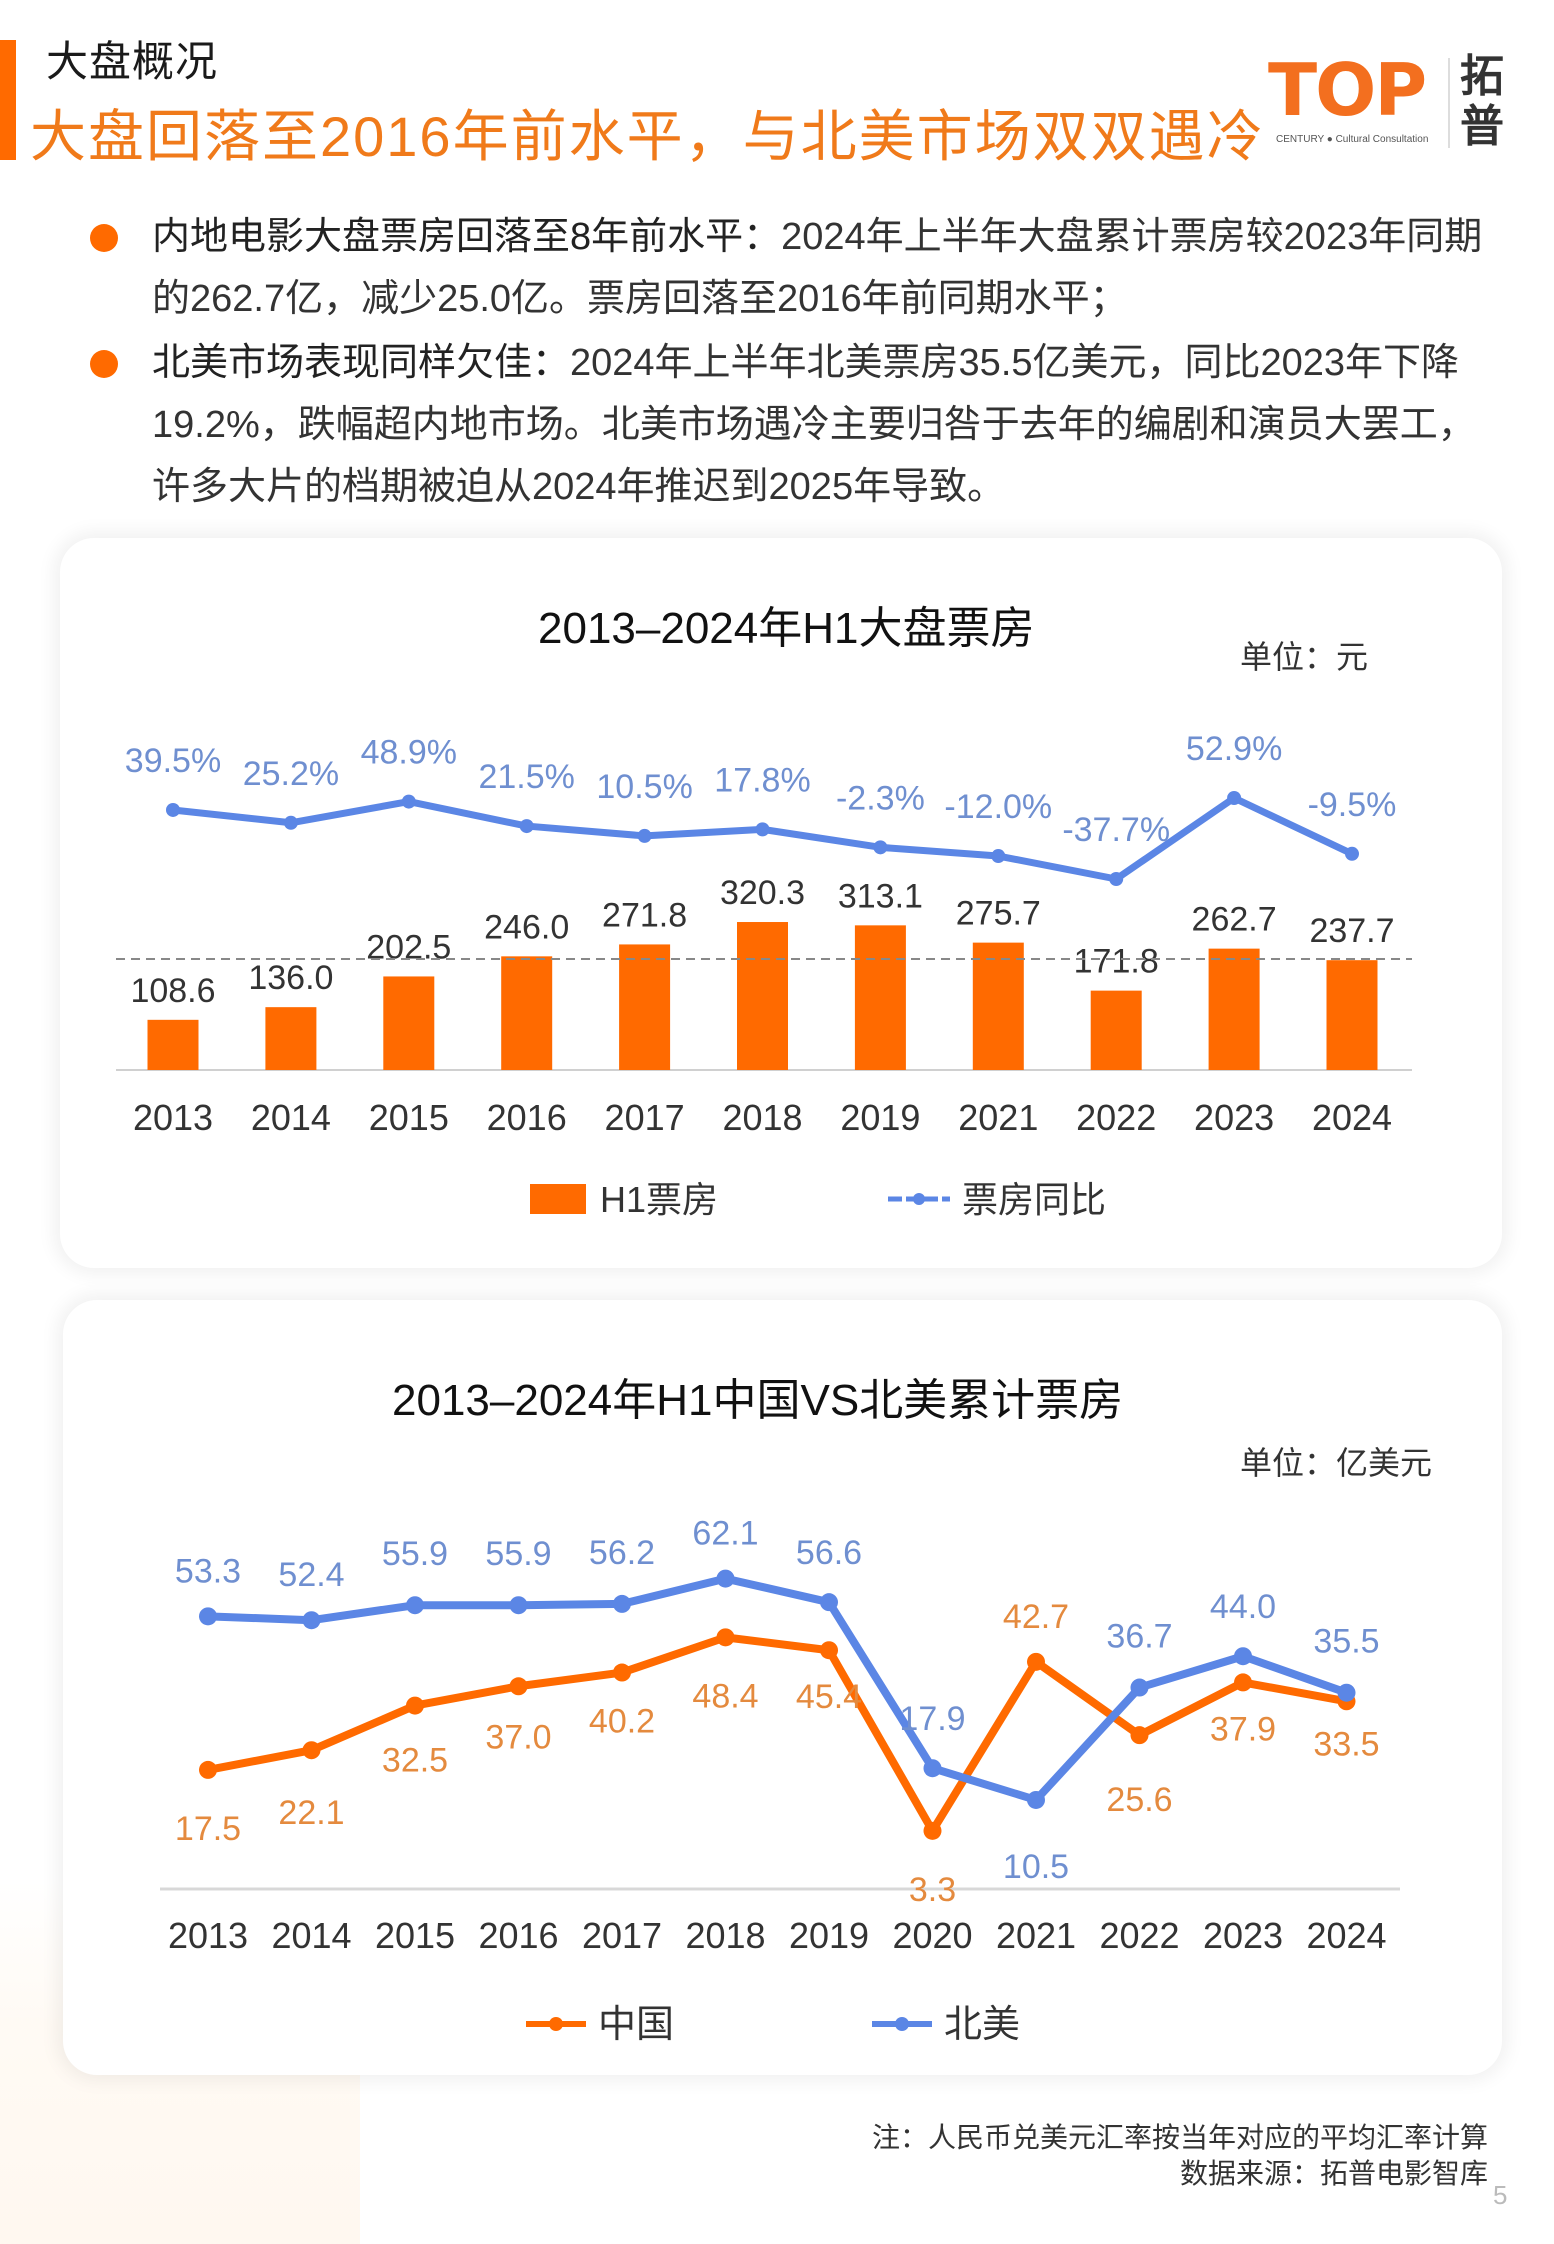  I want to click on yoy-value-label: 52.9%, so click(1234, 749).